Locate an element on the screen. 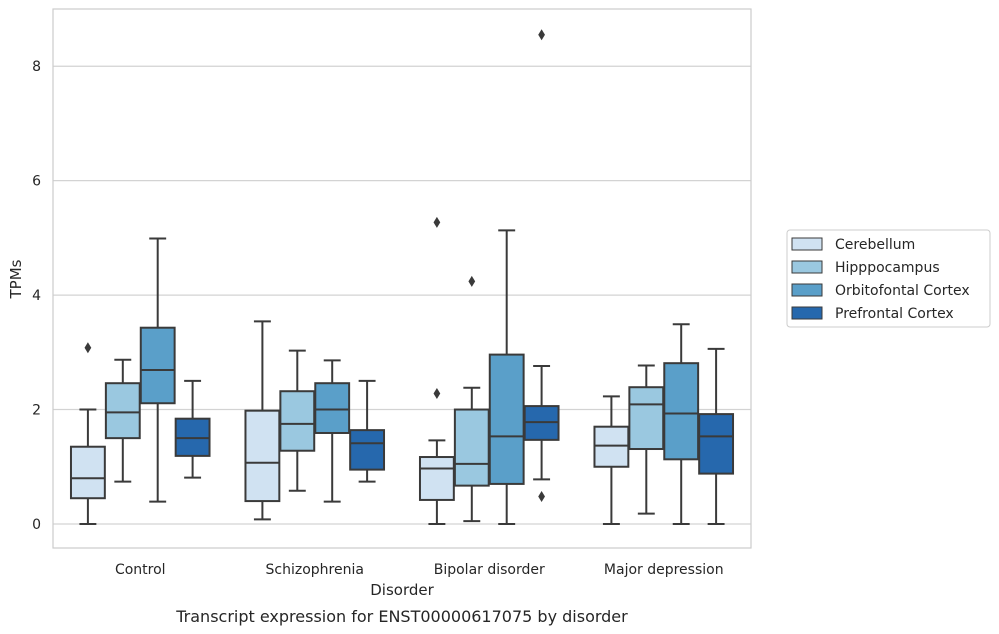 The height and width of the screenshot is (634, 999). box-prefrontal-cortex-schizophrenia is located at coordinates (367, 431).